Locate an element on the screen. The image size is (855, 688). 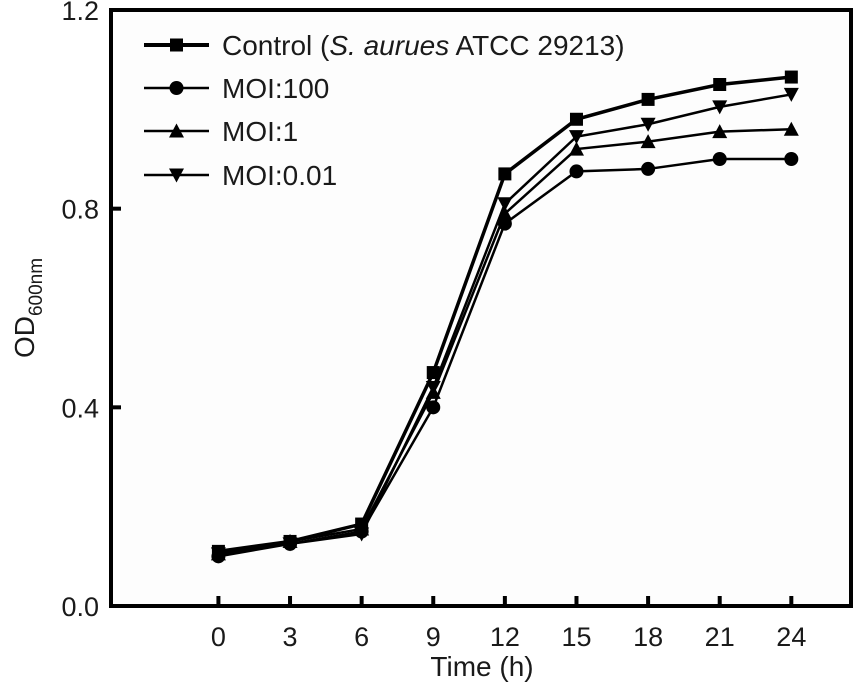
legend-marker-triangle-down-icon is located at coordinates (176, 175).